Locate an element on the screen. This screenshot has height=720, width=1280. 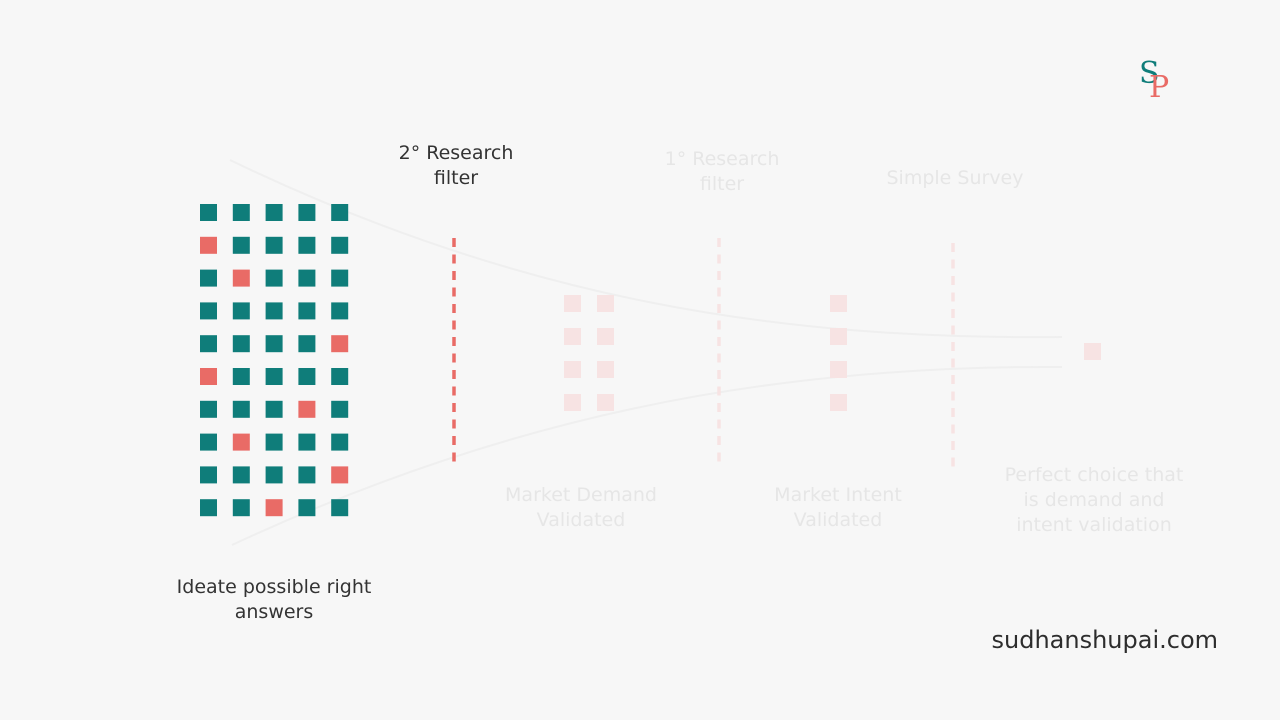
final-choice-group is located at coordinates (1092, 351).